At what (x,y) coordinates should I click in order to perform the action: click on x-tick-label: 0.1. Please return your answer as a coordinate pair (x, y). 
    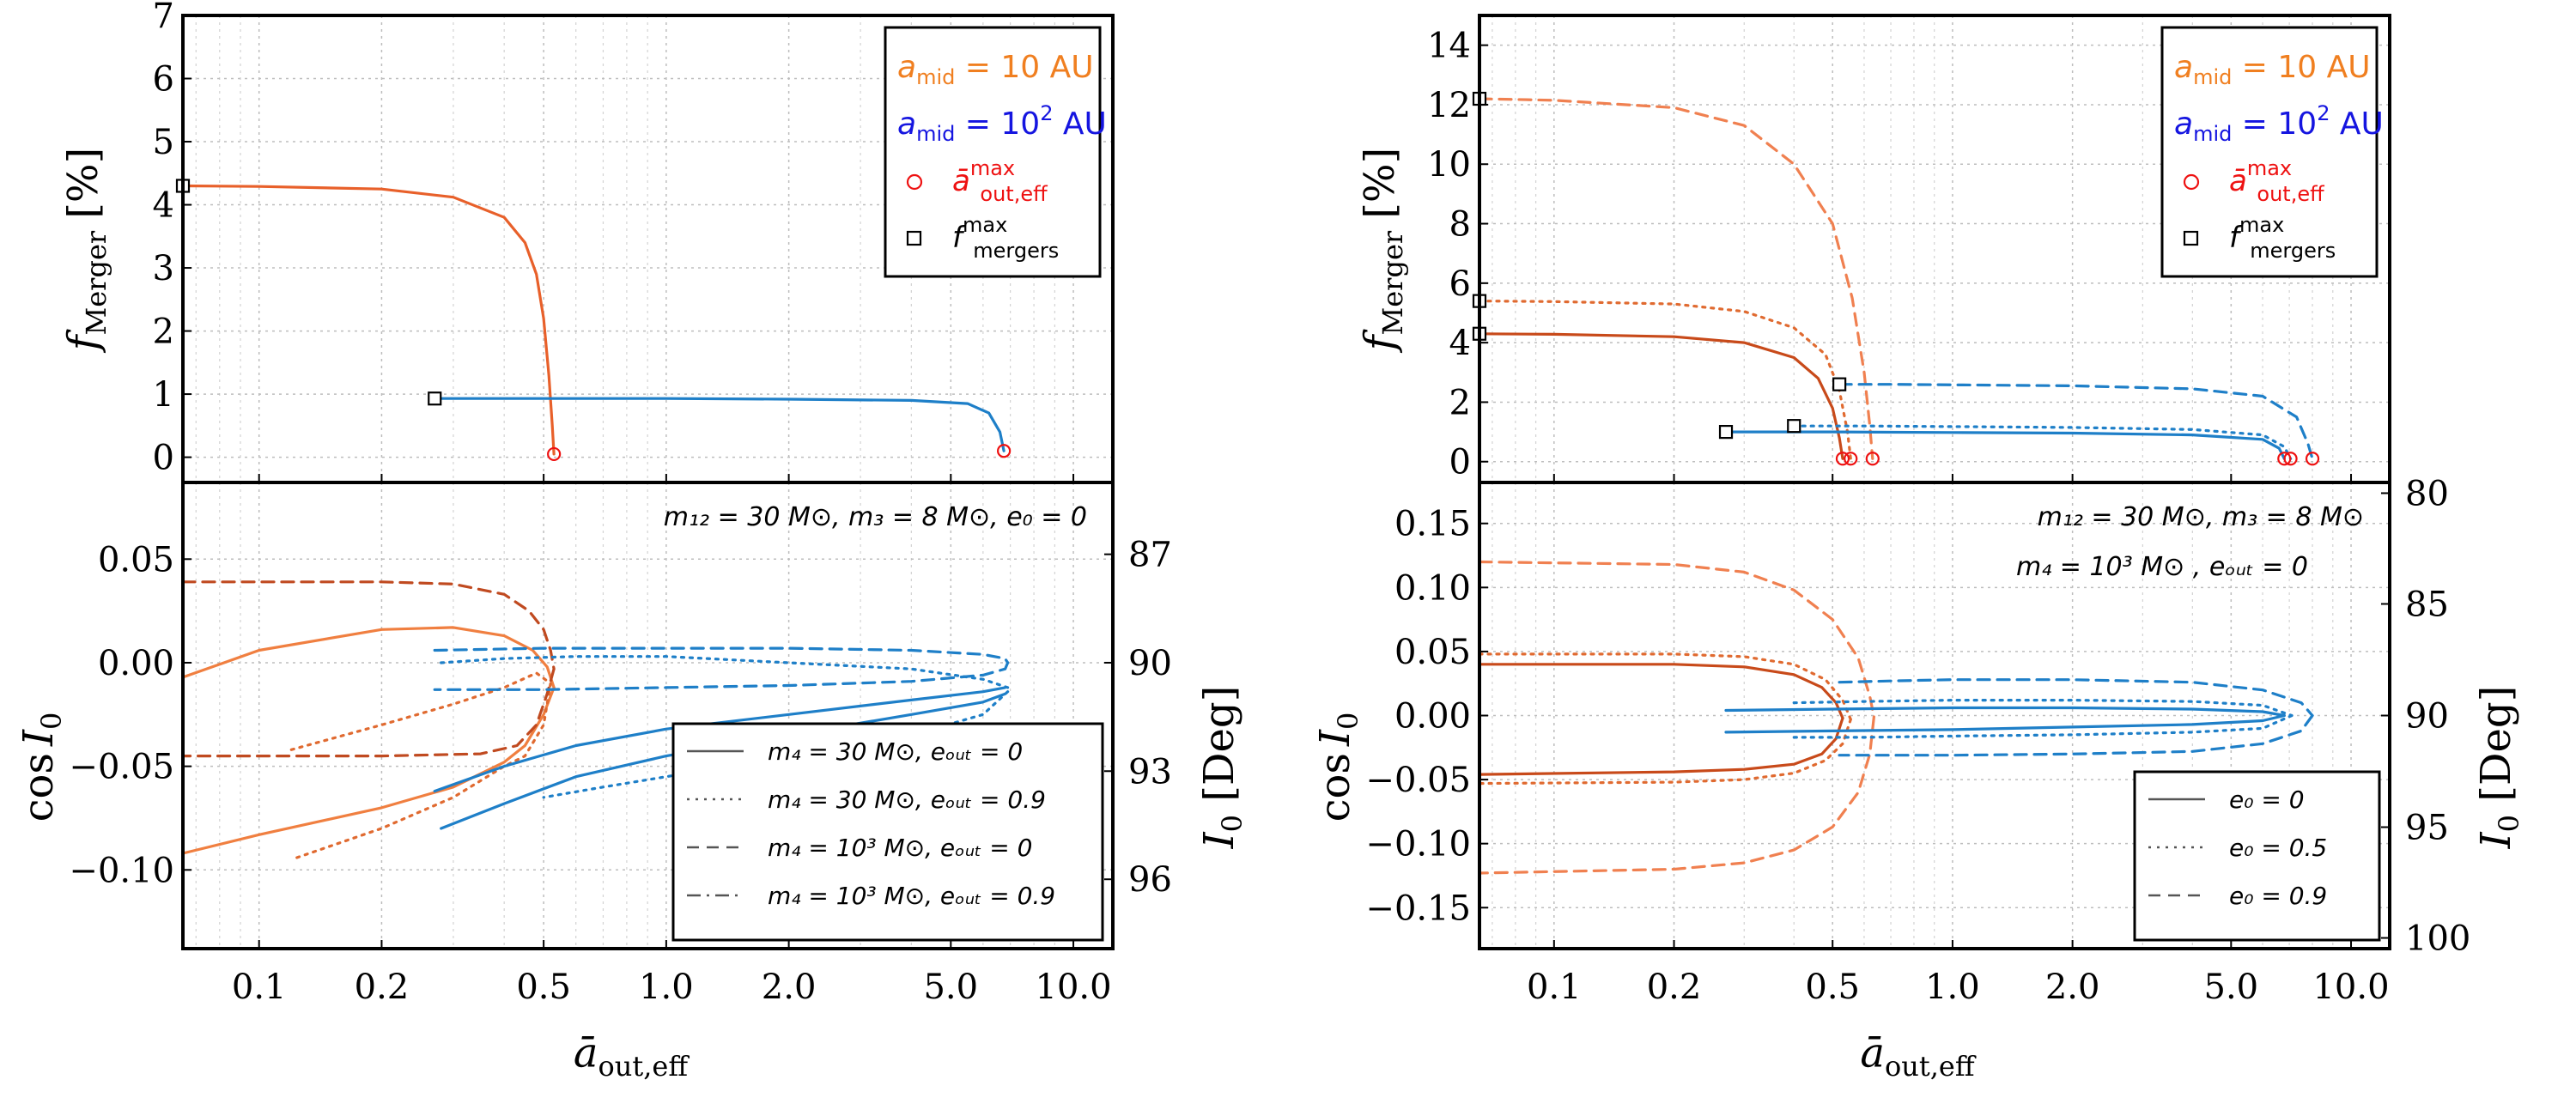
    Looking at the image, I should click on (1554, 987).